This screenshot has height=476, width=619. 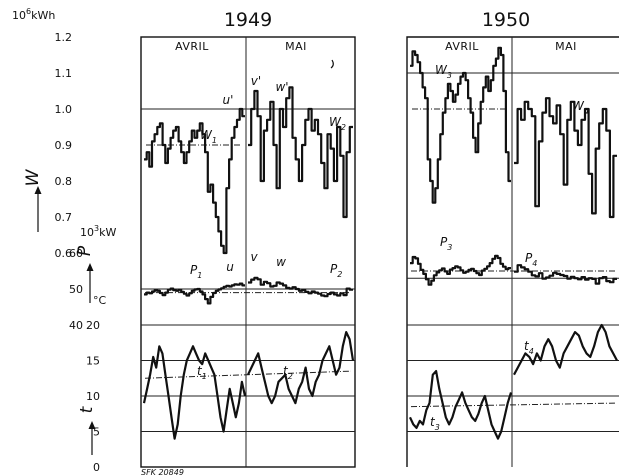 I want to click on tick-w-5: 0.7, so click(x=64, y=217).